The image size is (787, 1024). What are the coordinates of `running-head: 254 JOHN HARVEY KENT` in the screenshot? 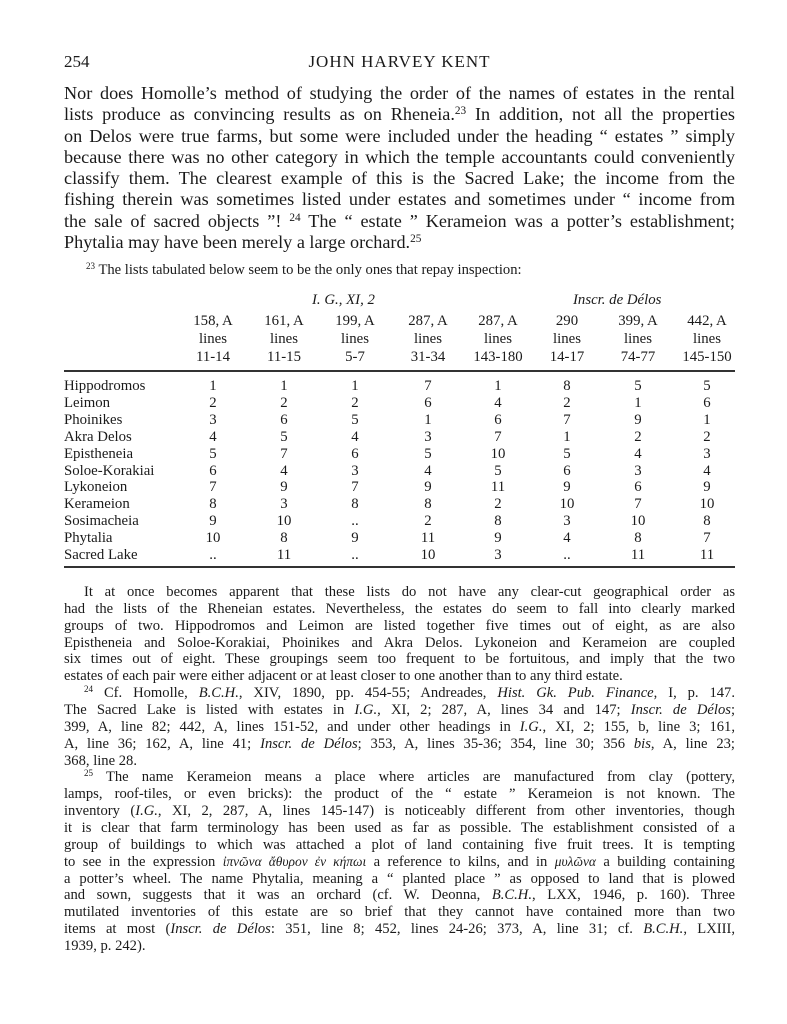 It's located at (399, 63).